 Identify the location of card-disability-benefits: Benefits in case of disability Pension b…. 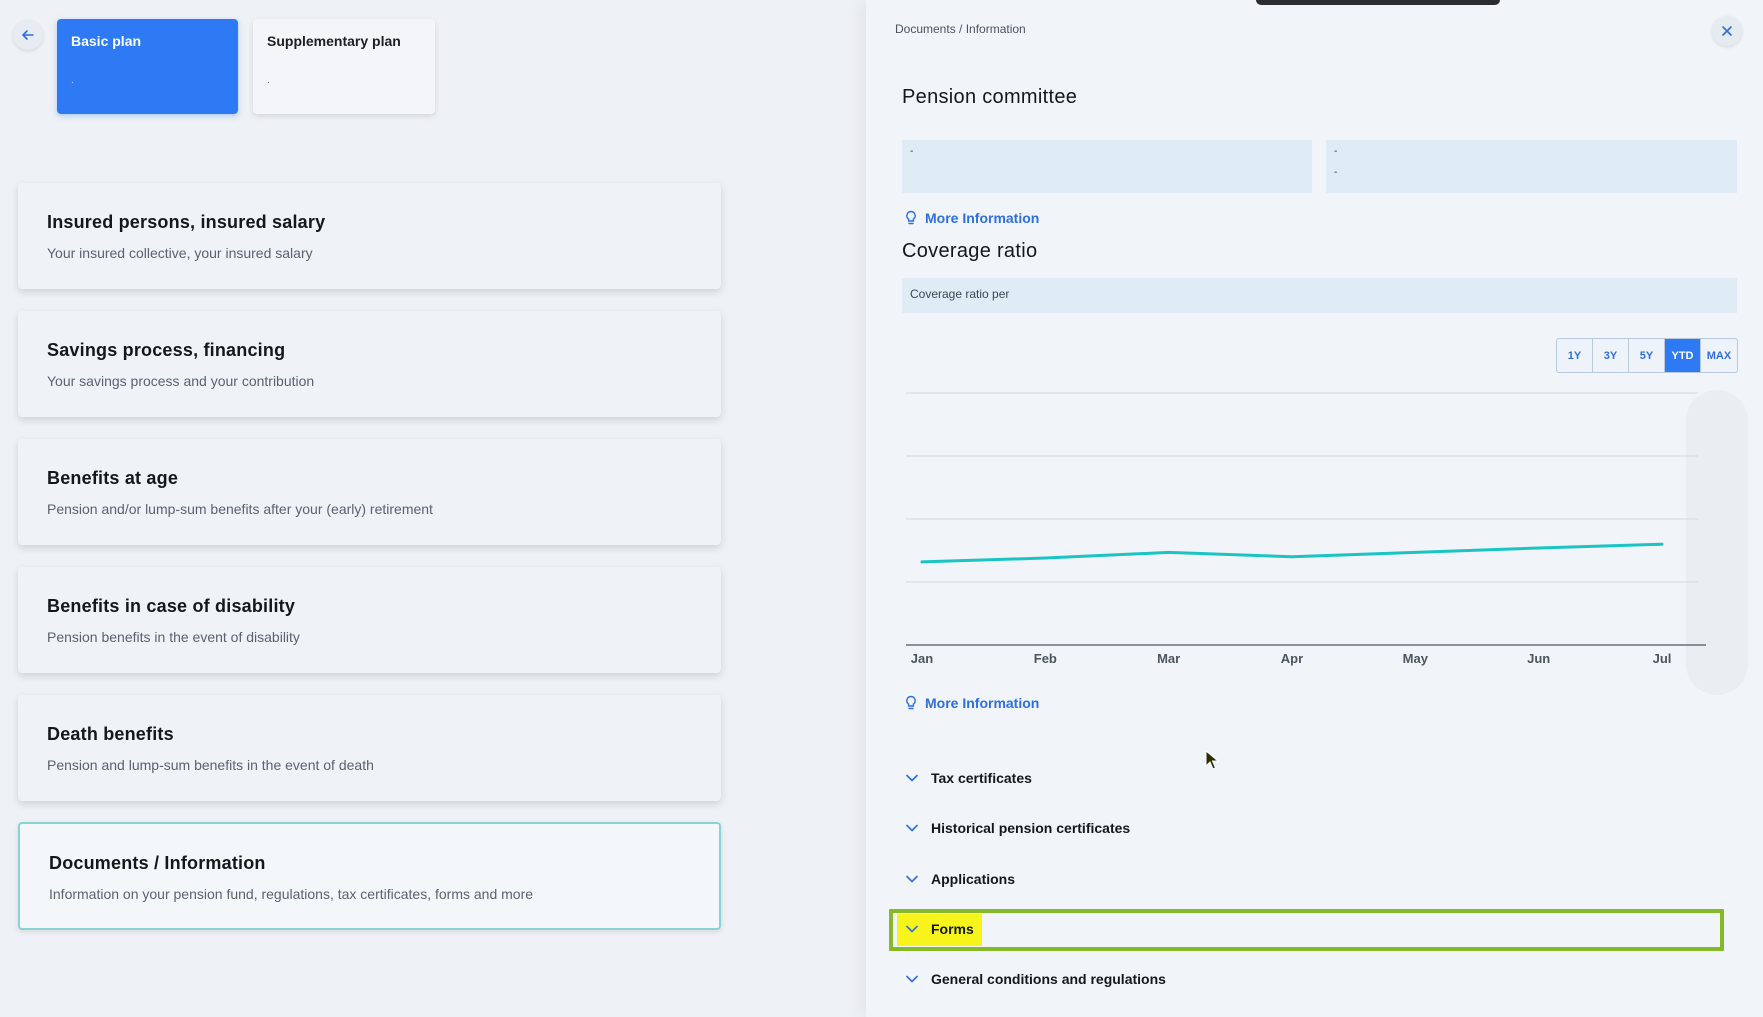
(369, 620).